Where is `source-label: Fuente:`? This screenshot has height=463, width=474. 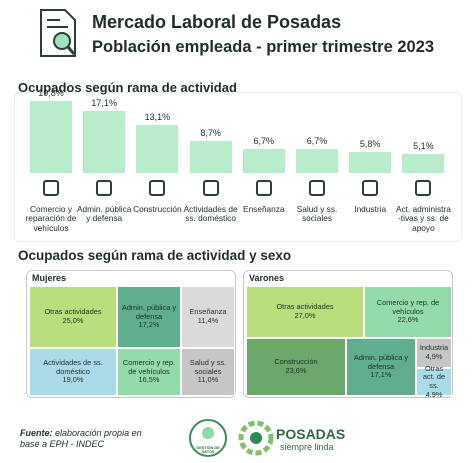
source-label: Fuente: is located at coordinates (36, 433).